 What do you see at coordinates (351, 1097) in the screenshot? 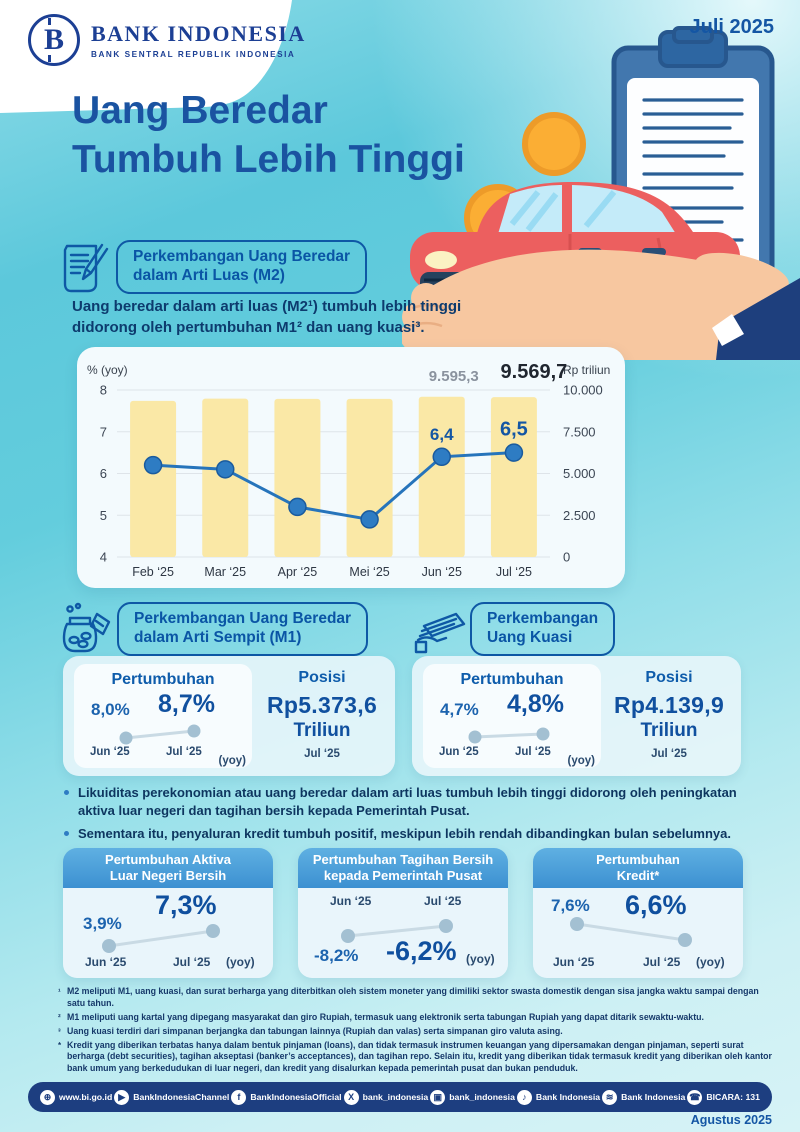
I see `footer-social-icon: X` at bounding box center [351, 1097].